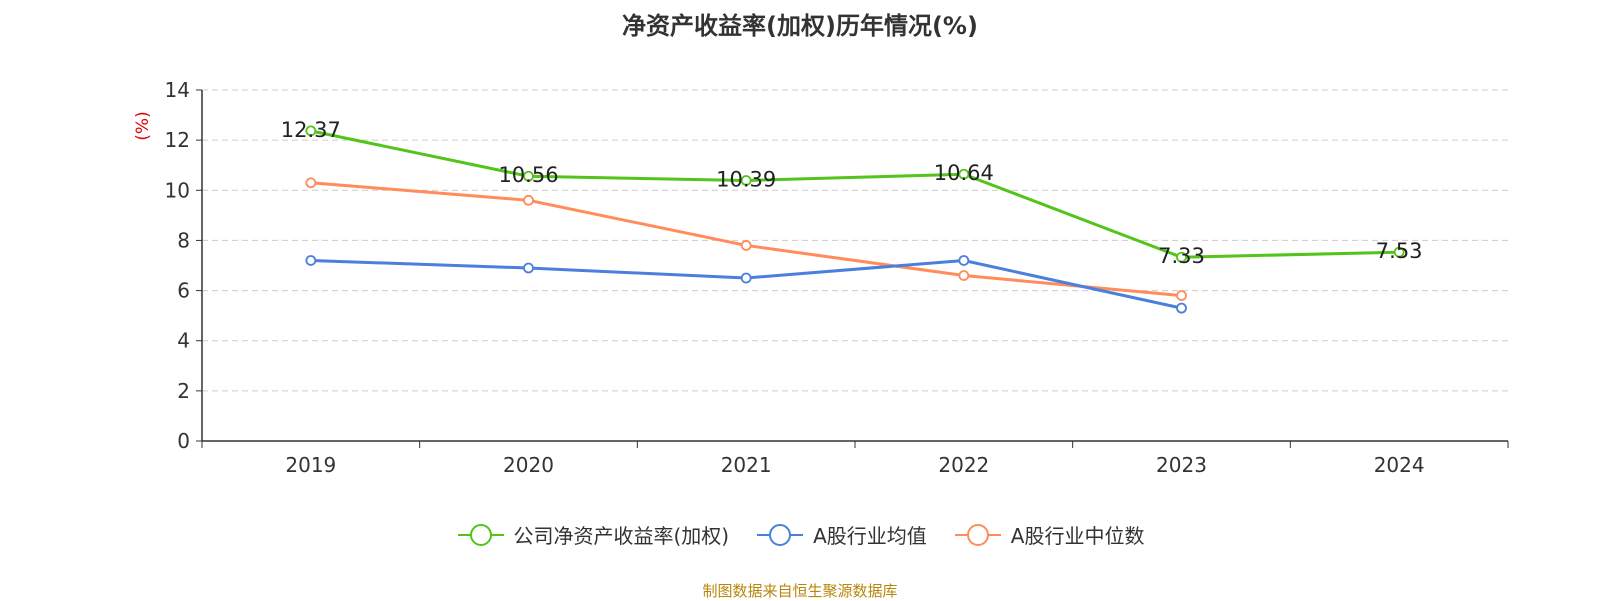 The image size is (1600, 601). What do you see at coordinates (855, 194) in the screenshot?
I see `series-line` at bounding box center [855, 194].